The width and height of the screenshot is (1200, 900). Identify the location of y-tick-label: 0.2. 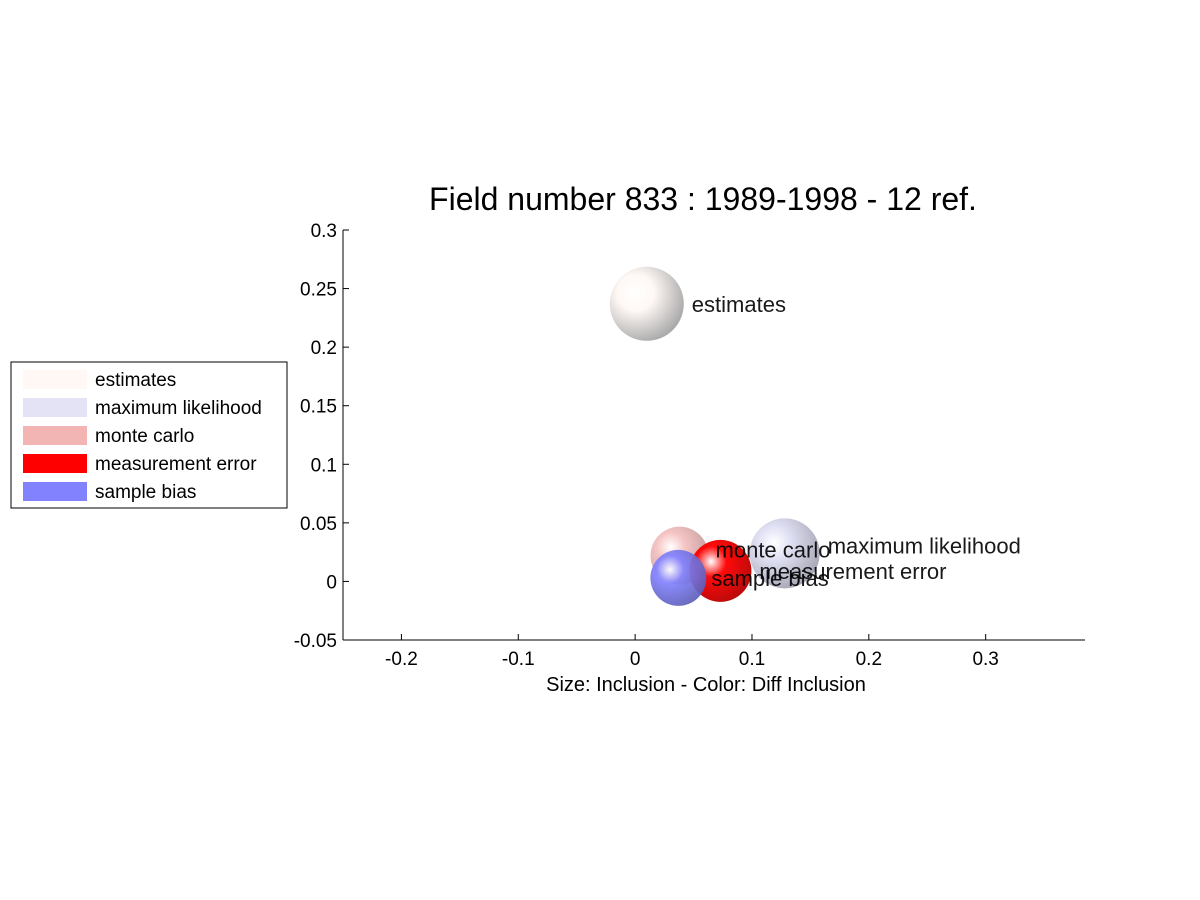
(324, 348).